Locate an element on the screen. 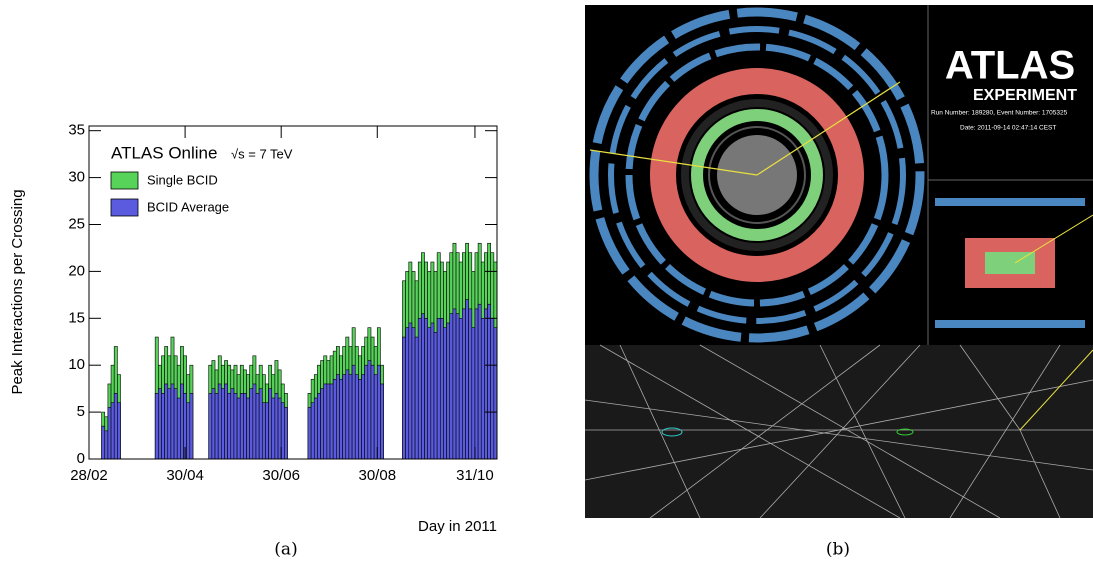 The image size is (1093, 563). x-axis-label: Day in 2011 is located at coordinates (457, 526).